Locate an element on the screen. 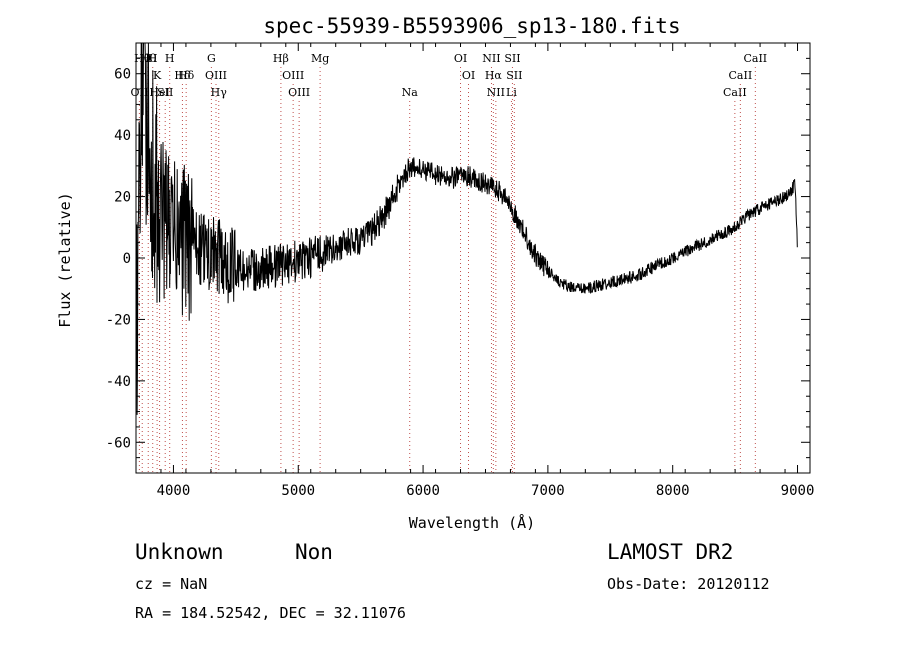  y-tick-label: -60 is located at coordinates (118, 443).